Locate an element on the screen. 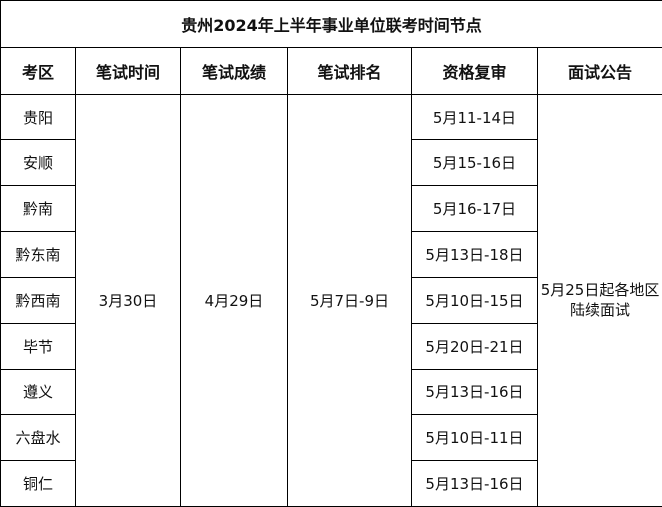 The height and width of the screenshot is (507, 662). header-review: 资格复审 is located at coordinates (474, 70).